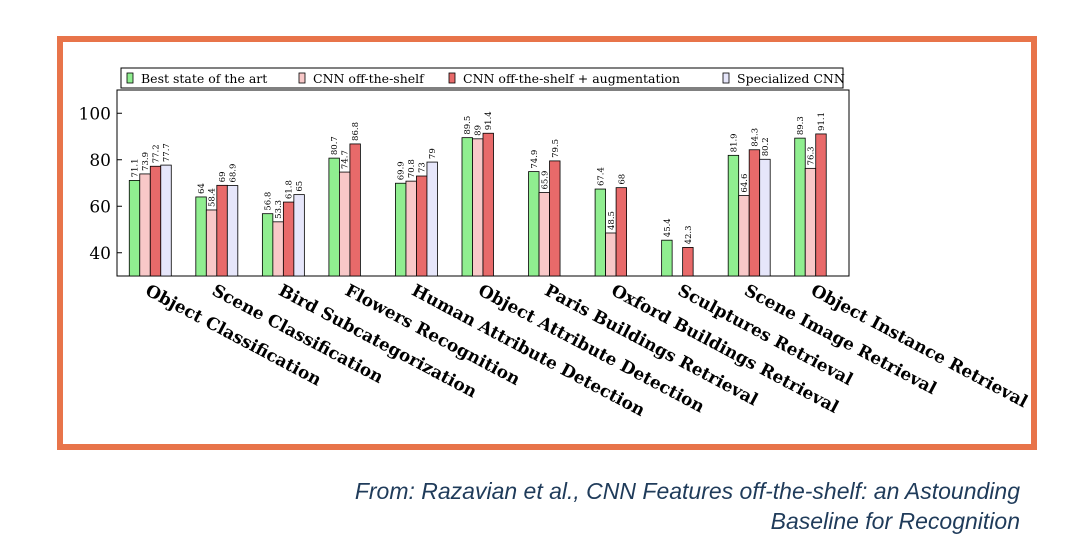  Describe the element at coordinates (279, 209) in the screenshot. I see `data-label: 53.3` at that location.